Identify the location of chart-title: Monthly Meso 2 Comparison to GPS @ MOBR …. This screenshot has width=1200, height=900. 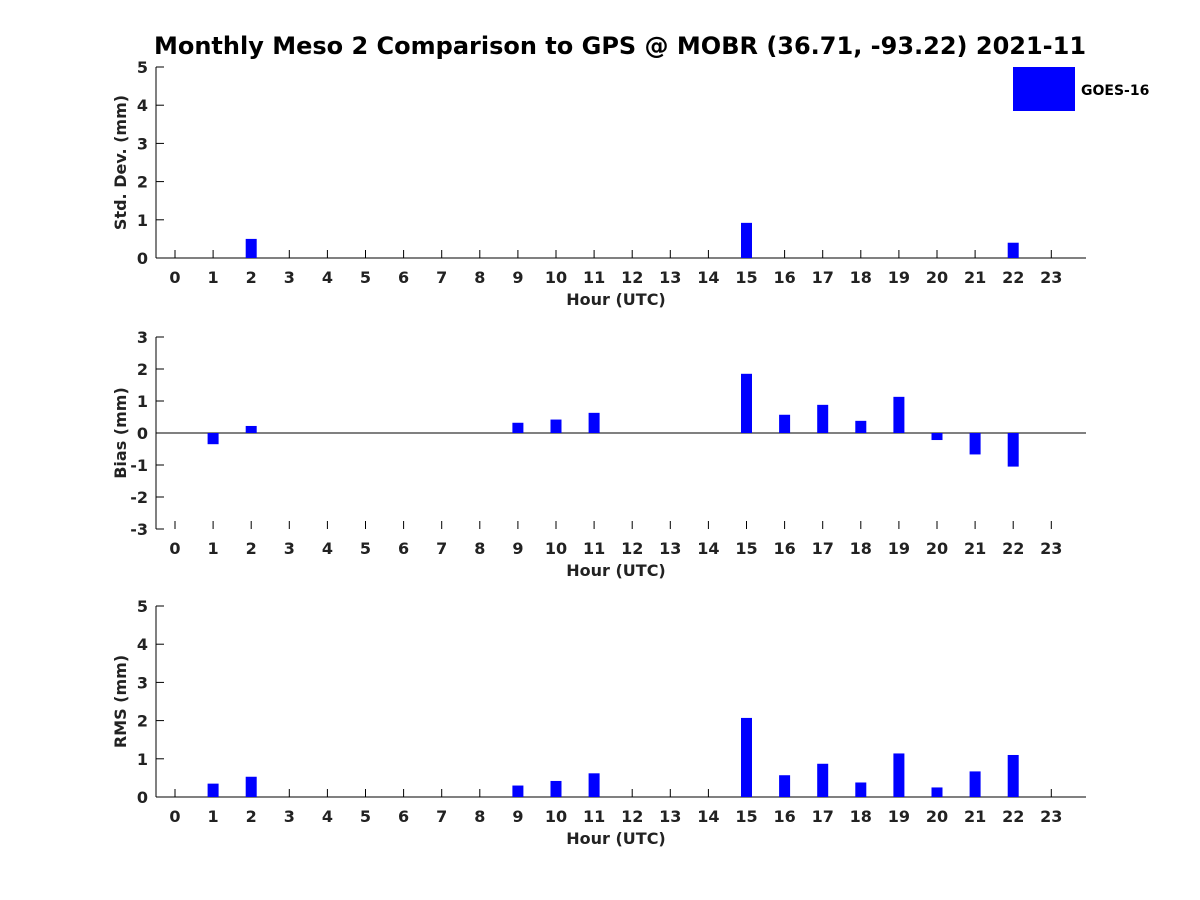
(620, 46).